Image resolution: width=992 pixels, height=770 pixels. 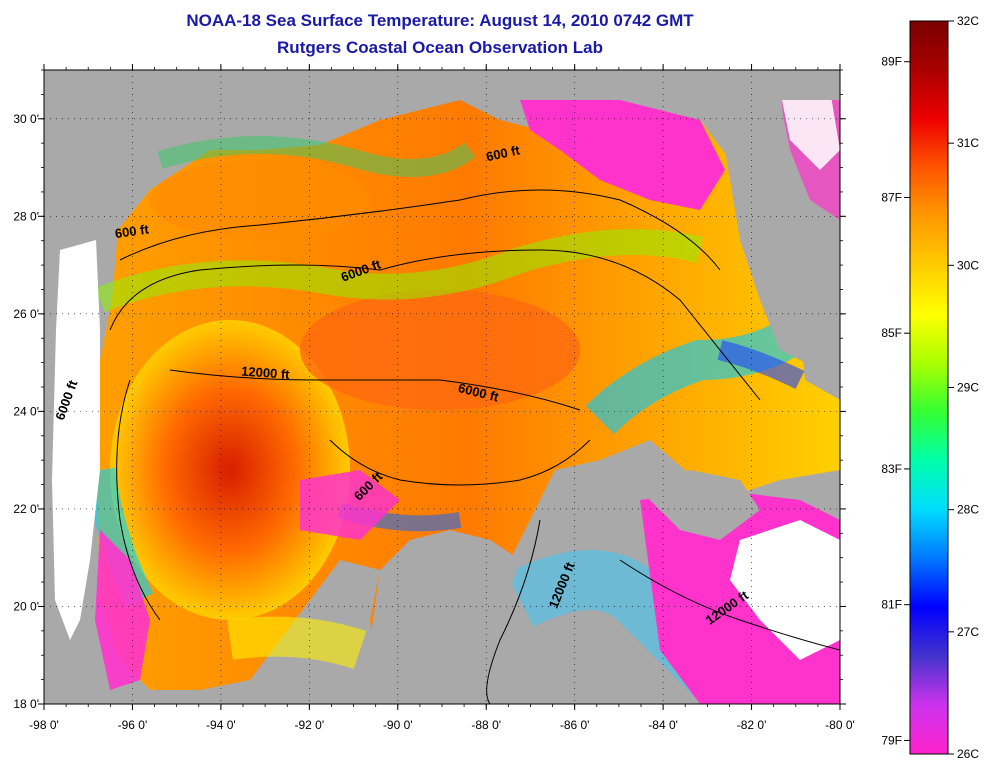 I want to click on colorbar-labels: 32C 31C 30C 29C 28C 27C 26C 89F 87F 85F 83F 81F 79F, so click(x=930, y=387).